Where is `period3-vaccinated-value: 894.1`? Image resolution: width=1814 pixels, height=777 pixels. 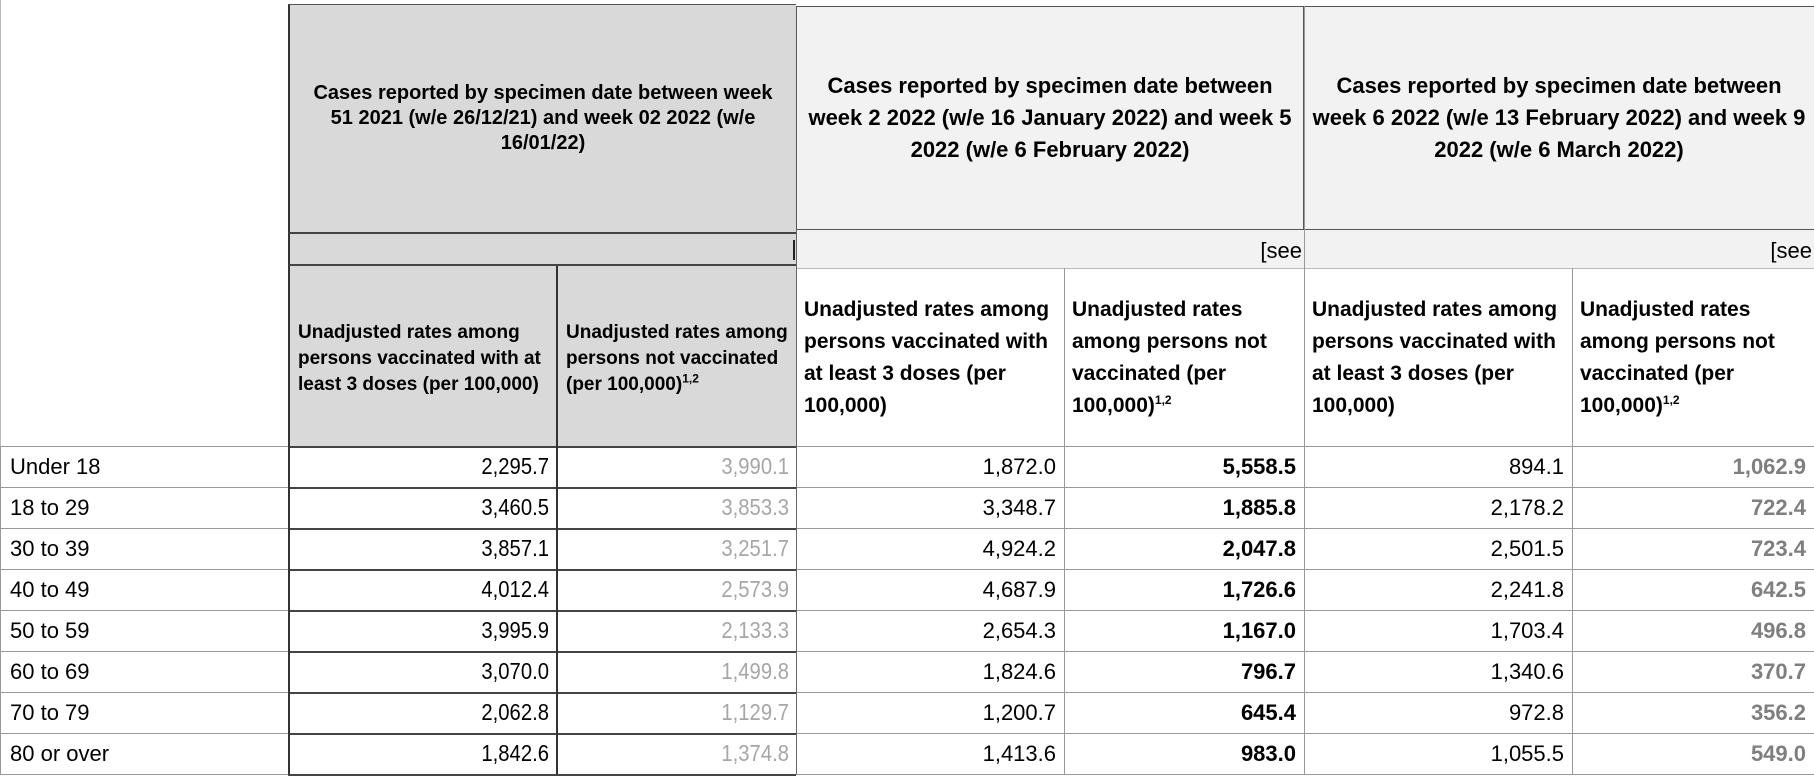 period3-vaccinated-value: 894.1 is located at coordinates (1536, 466).